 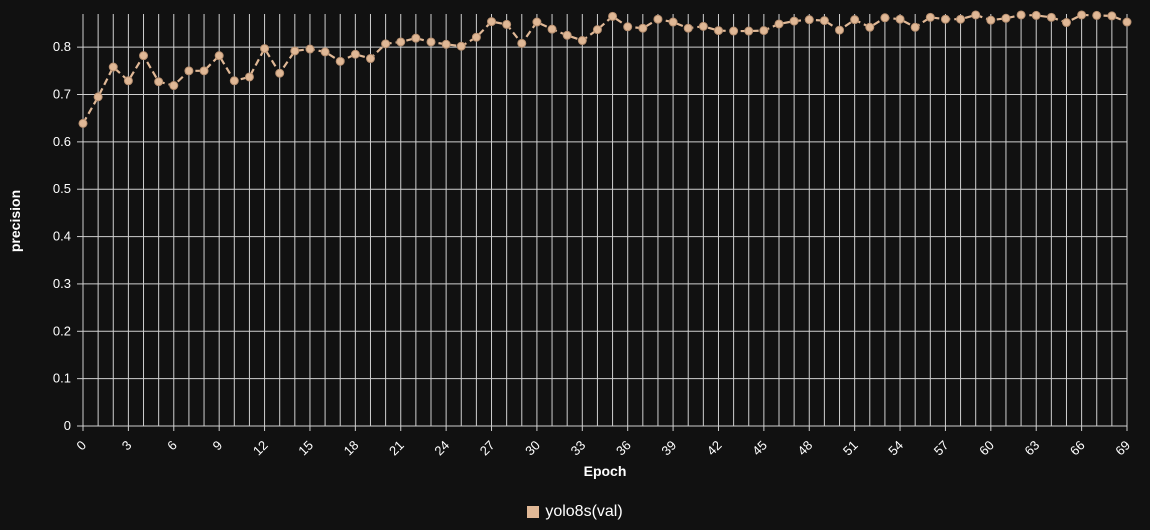 What do you see at coordinates (668, 448) in the screenshot?
I see `x-tick-label: 39` at bounding box center [668, 448].